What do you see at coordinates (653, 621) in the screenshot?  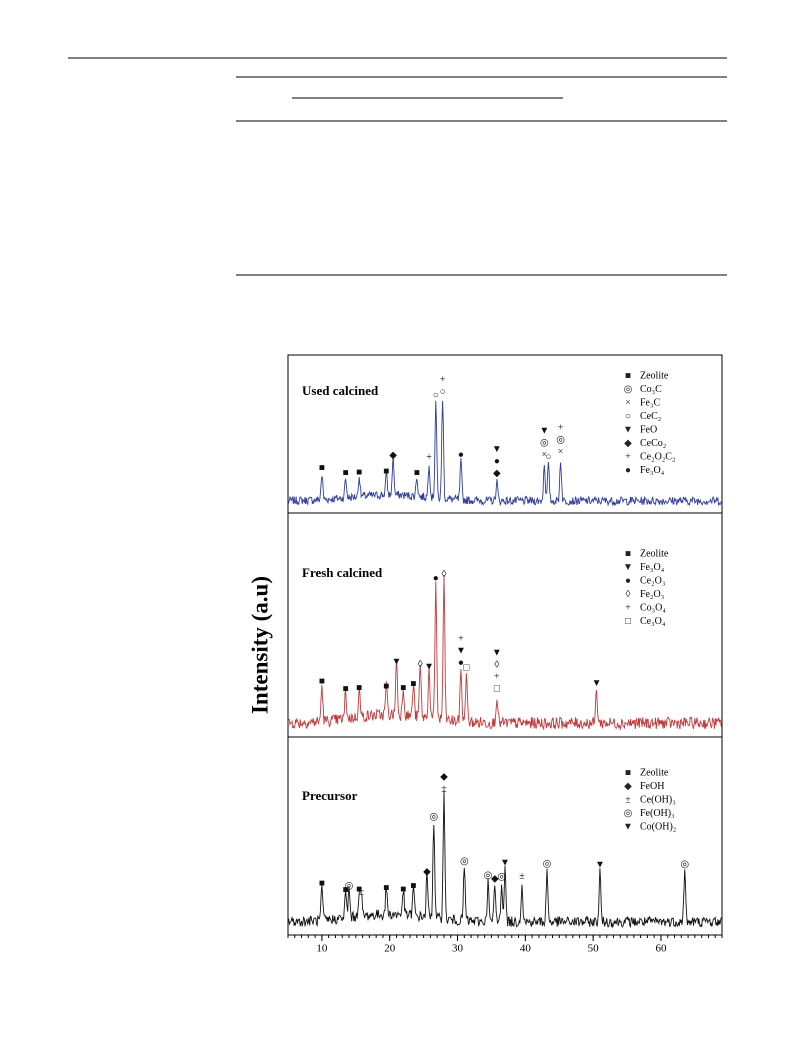 I see `legend-label: Ce₃O₄` at bounding box center [653, 621].